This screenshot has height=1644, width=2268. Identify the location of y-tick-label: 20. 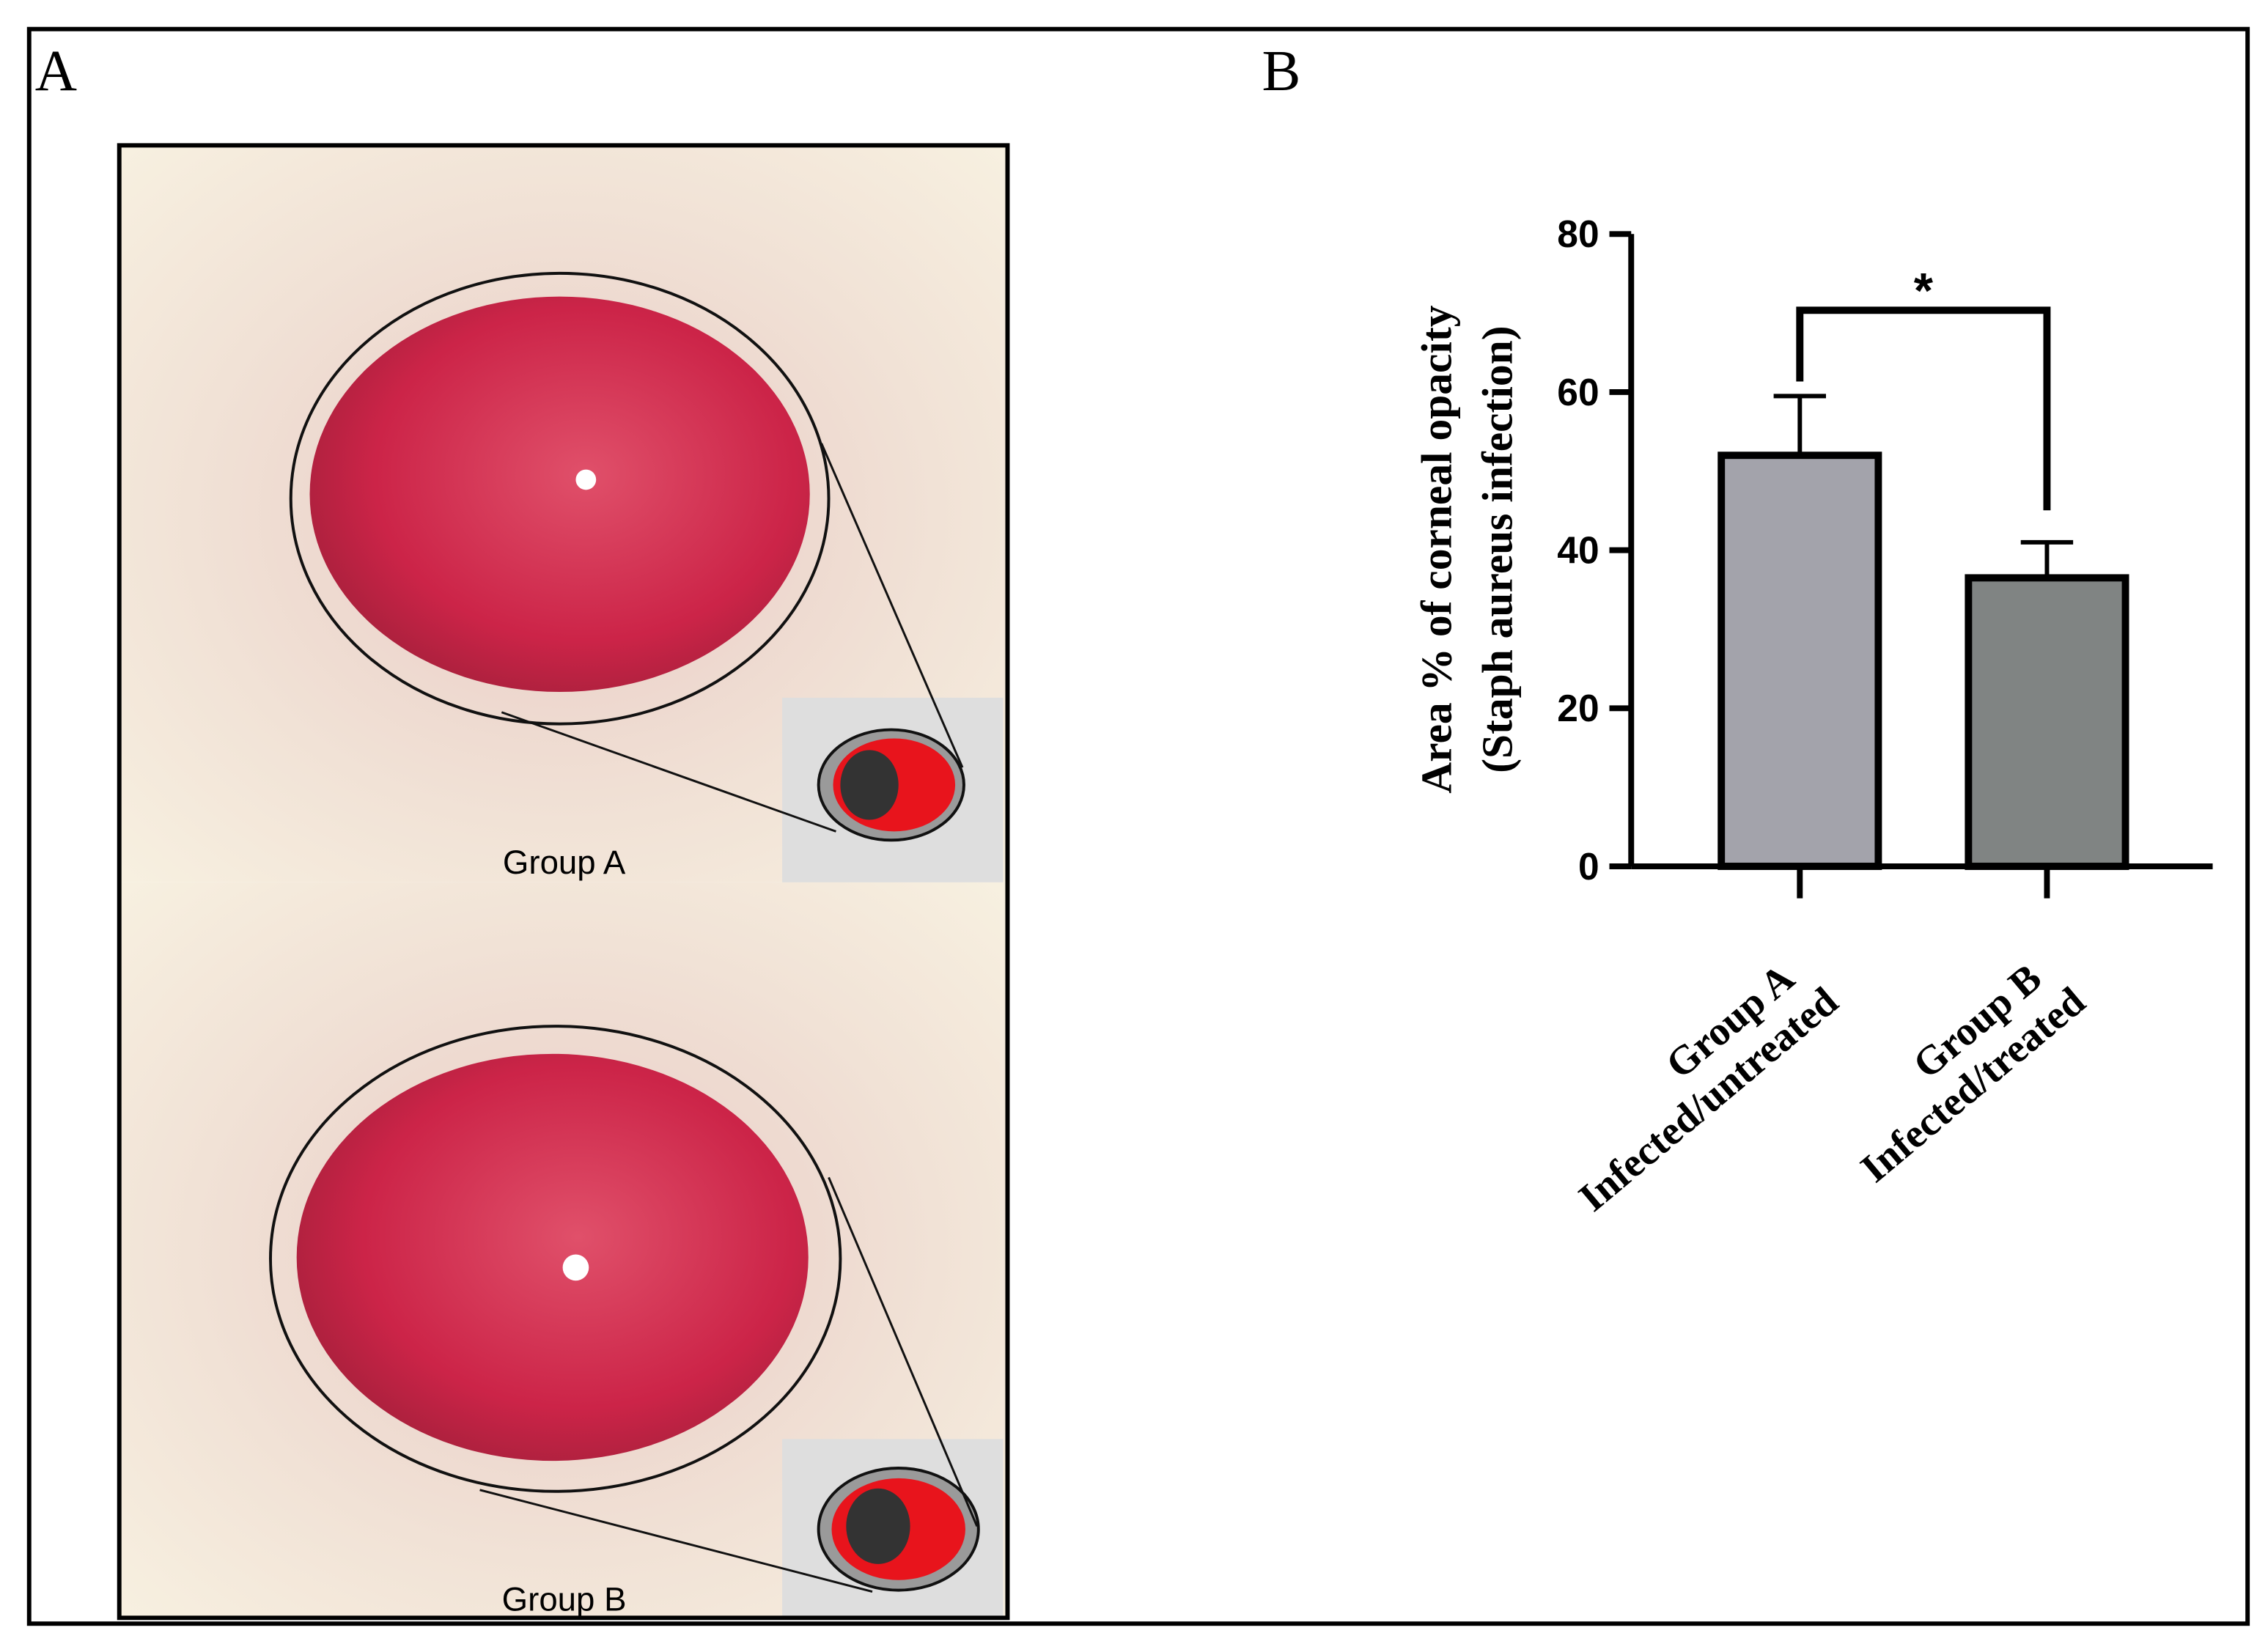
(1578, 708).